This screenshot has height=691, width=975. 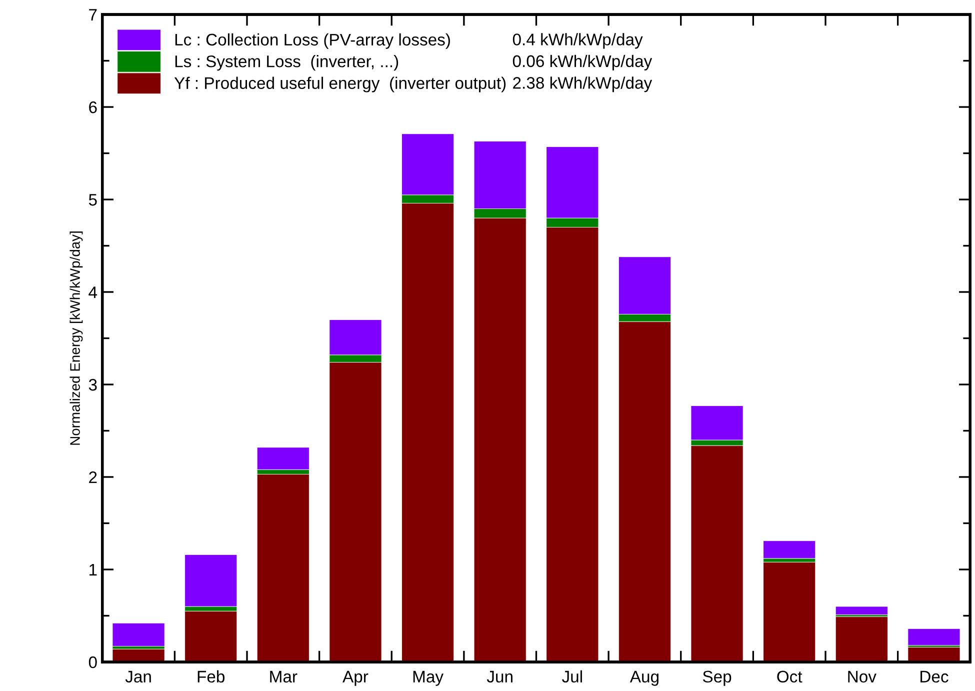 What do you see at coordinates (76, 338) in the screenshot?
I see `y-axis-title: Normalized Energy [kWh/kWp/day]` at bounding box center [76, 338].